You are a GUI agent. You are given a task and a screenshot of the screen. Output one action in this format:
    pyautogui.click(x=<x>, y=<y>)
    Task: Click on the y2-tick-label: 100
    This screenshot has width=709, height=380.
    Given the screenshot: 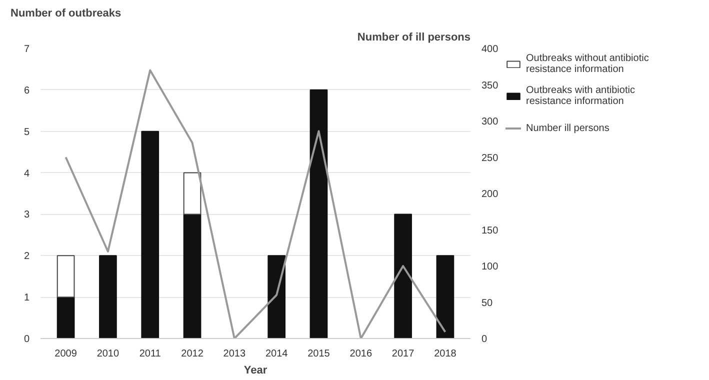 What is the action you would take?
    pyautogui.click(x=490, y=267)
    